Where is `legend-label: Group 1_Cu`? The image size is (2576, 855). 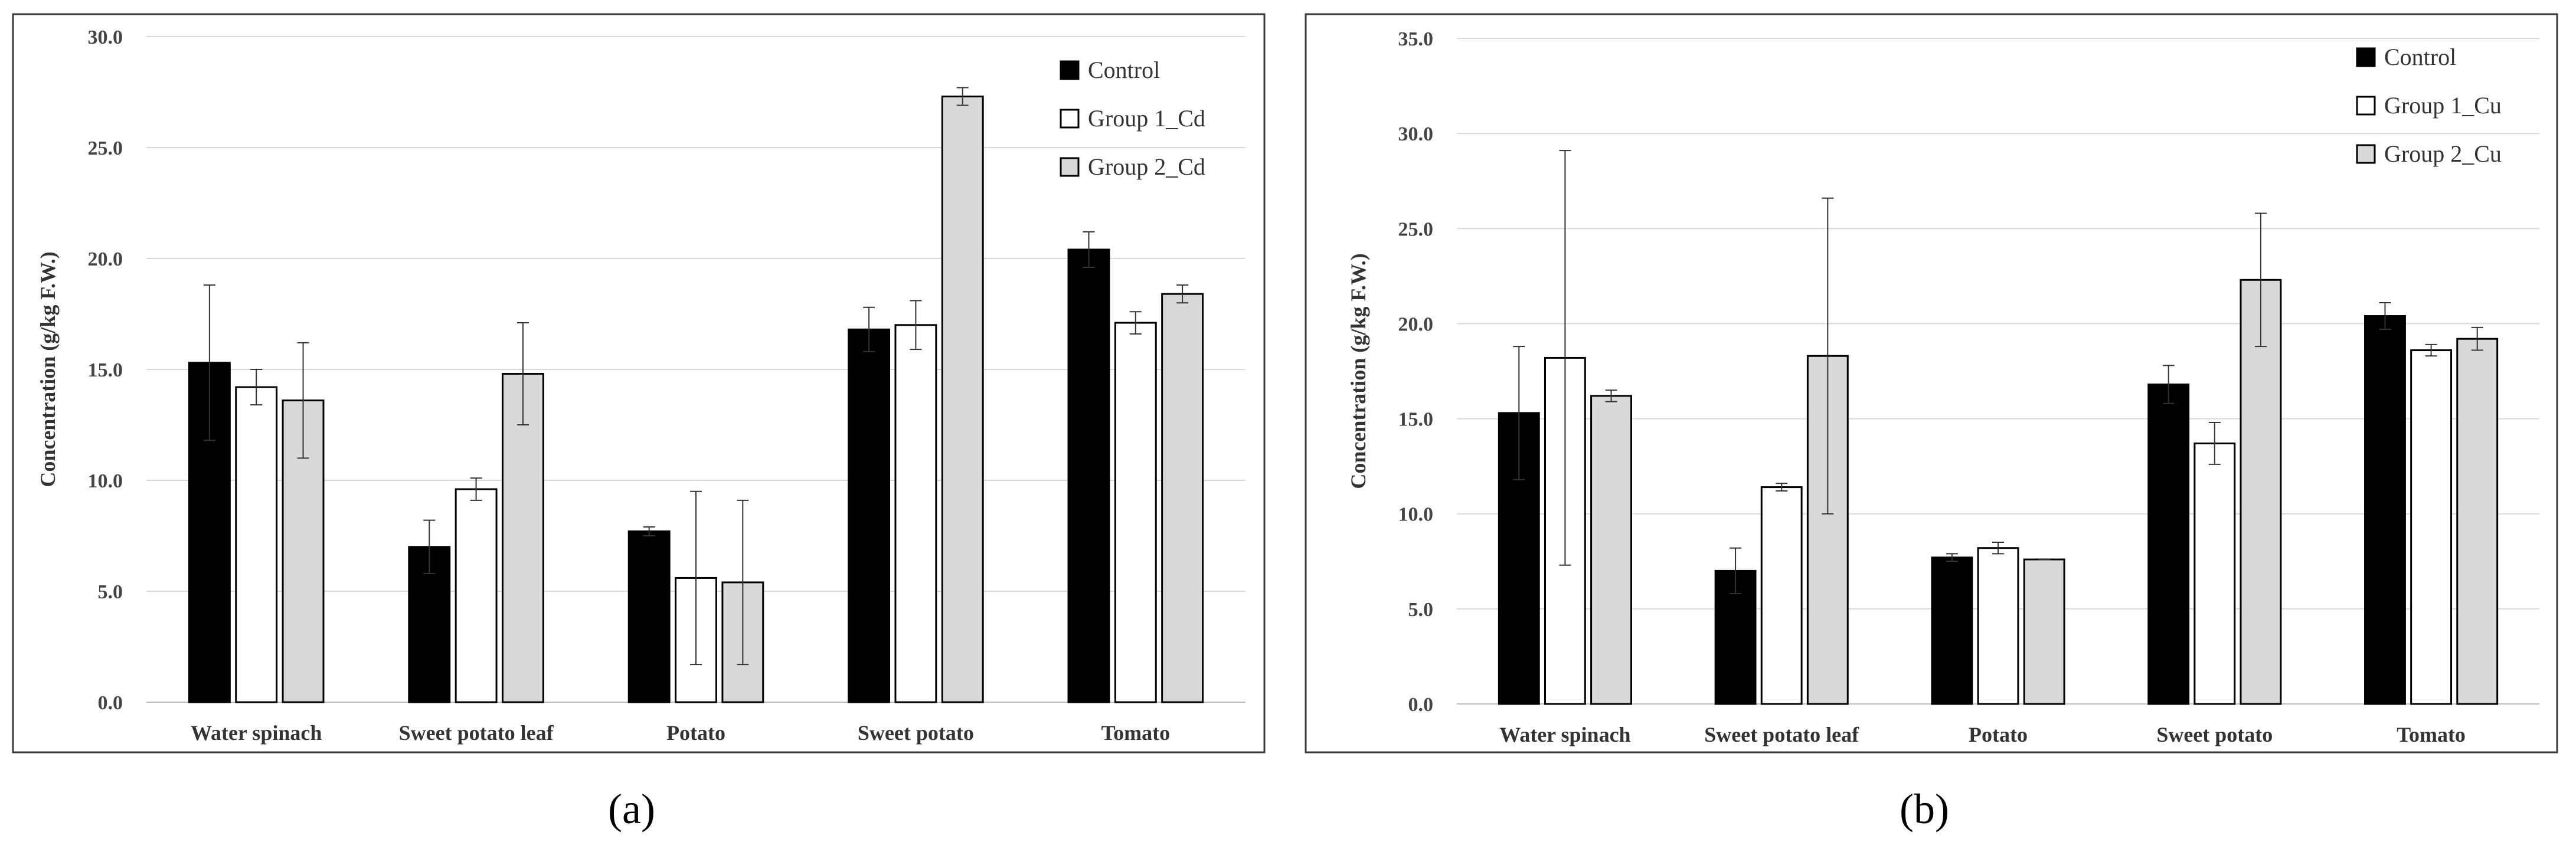 legend-label: Group 1_Cu is located at coordinates (2443, 105).